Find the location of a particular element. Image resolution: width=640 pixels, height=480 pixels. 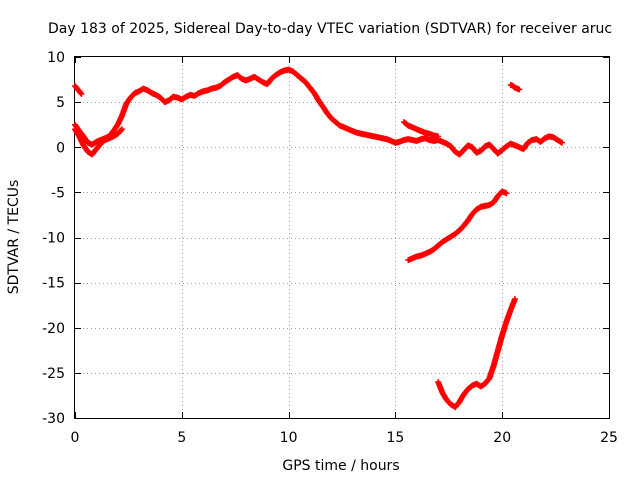

y-tick-label: -20 is located at coordinates (53, 329).